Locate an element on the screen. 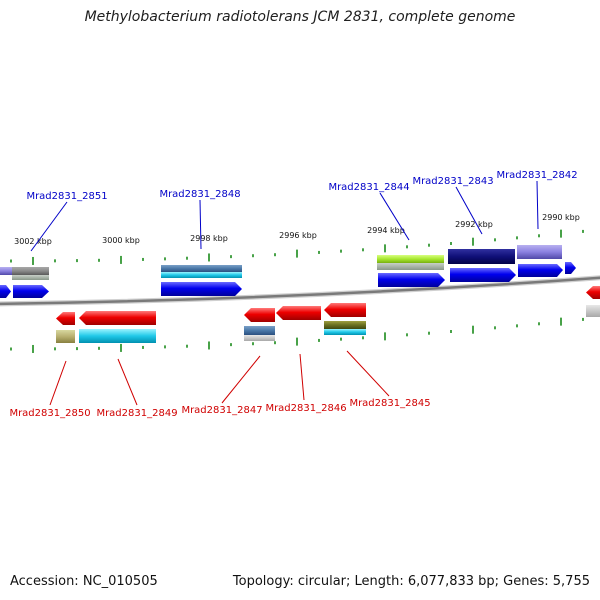 The image size is (600, 600). label-mrad2831-2844: Mrad2831_2844 is located at coordinates (368, 187).